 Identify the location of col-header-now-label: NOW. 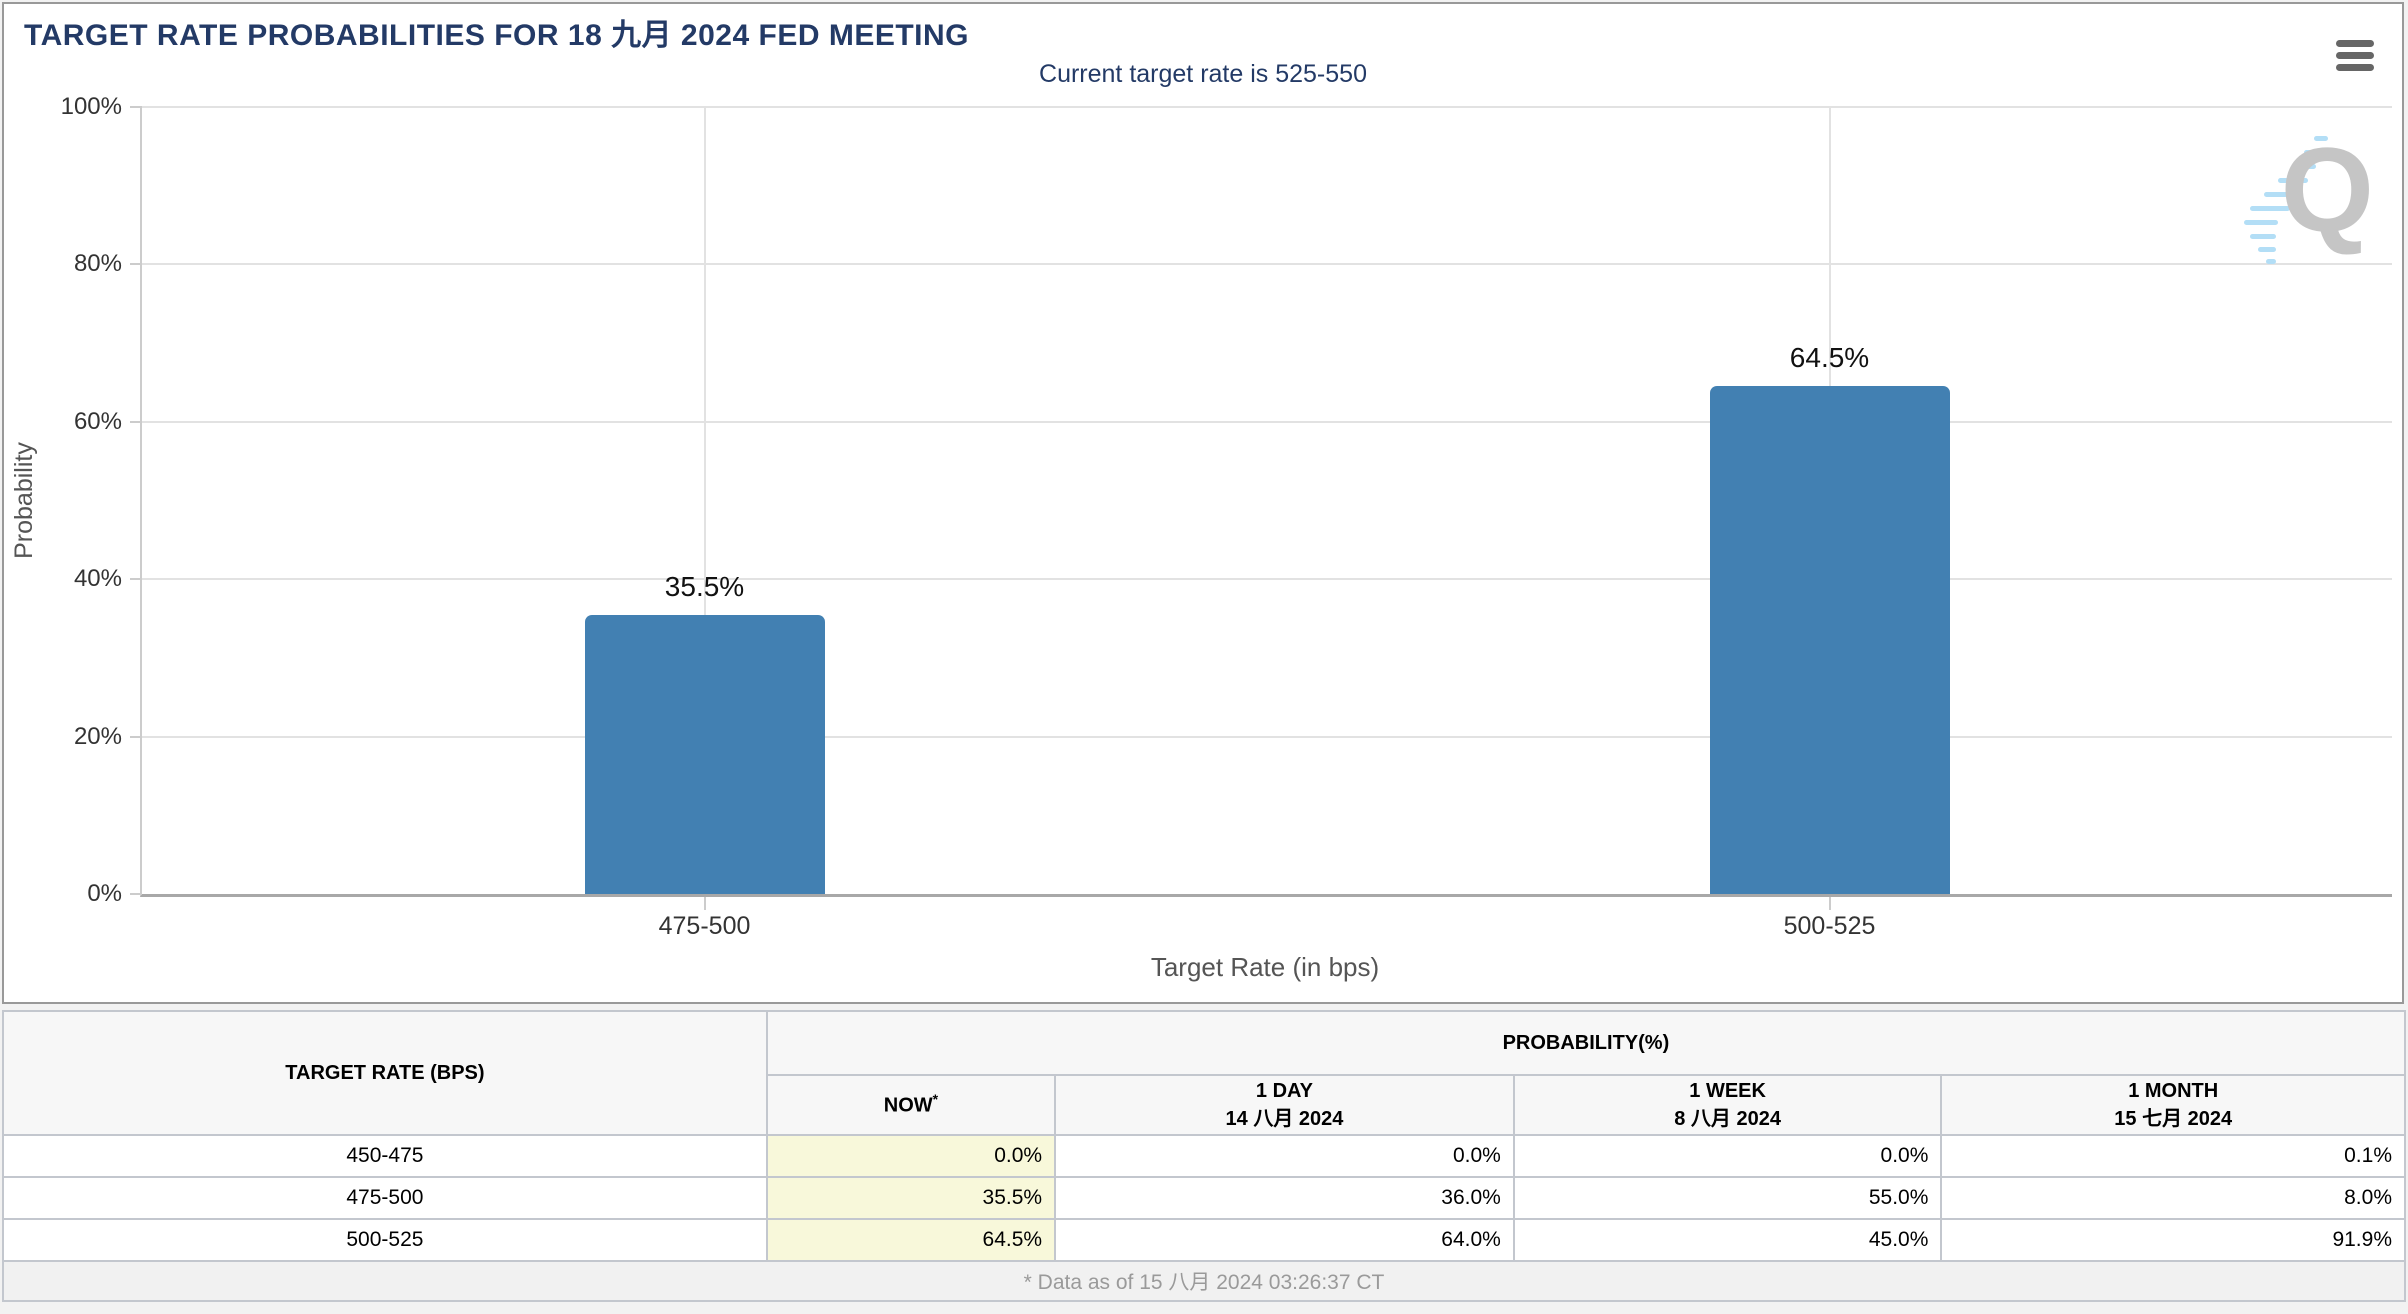
(908, 1105).